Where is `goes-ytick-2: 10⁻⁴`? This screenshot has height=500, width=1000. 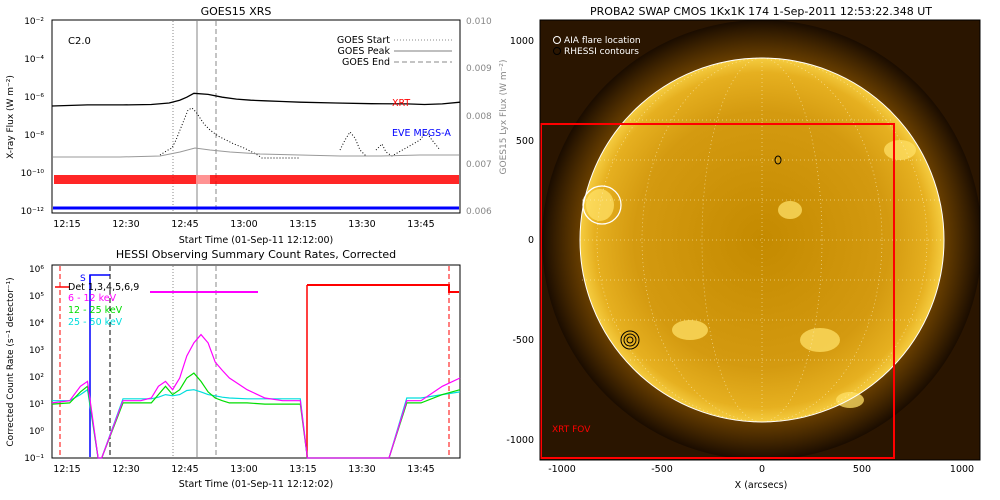
goes-ytick-2: 10⁻⁴ is located at coordinates (34, 60).